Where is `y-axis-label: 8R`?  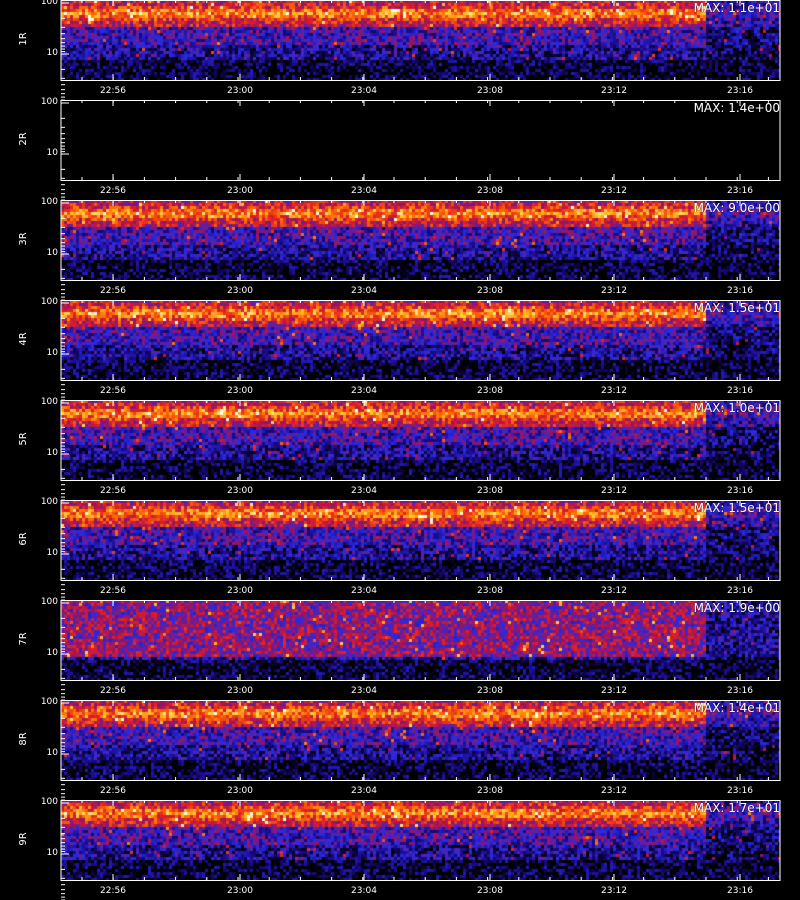
y-axis-label: 8R is located at coordinates (23, 739).